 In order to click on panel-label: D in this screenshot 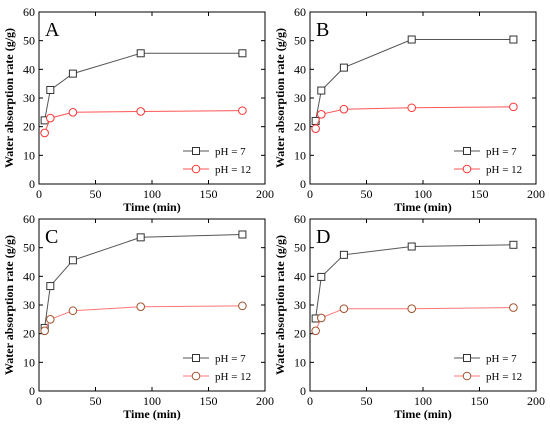, I will do `click(323, 237)`.